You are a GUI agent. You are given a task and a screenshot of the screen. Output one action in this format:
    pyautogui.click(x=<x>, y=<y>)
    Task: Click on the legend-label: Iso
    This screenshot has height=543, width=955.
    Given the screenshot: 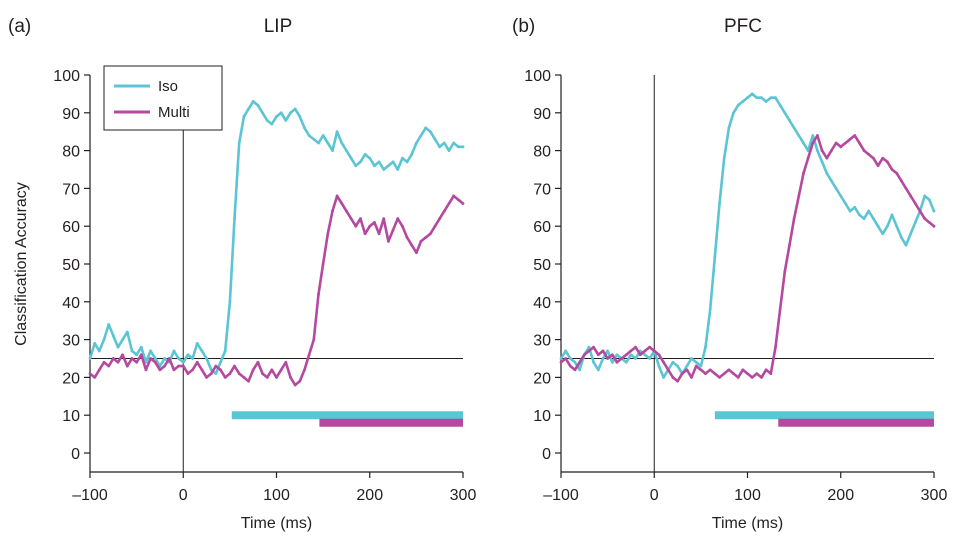 What is the action you would take?
    pyautogui.click(x=168, y=86)
    